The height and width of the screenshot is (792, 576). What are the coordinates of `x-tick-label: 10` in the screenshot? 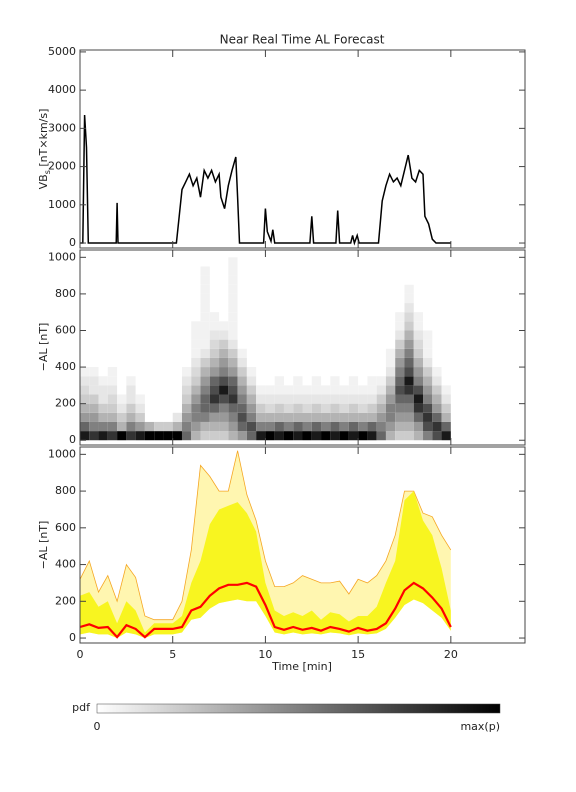 It's located at (265, 654).